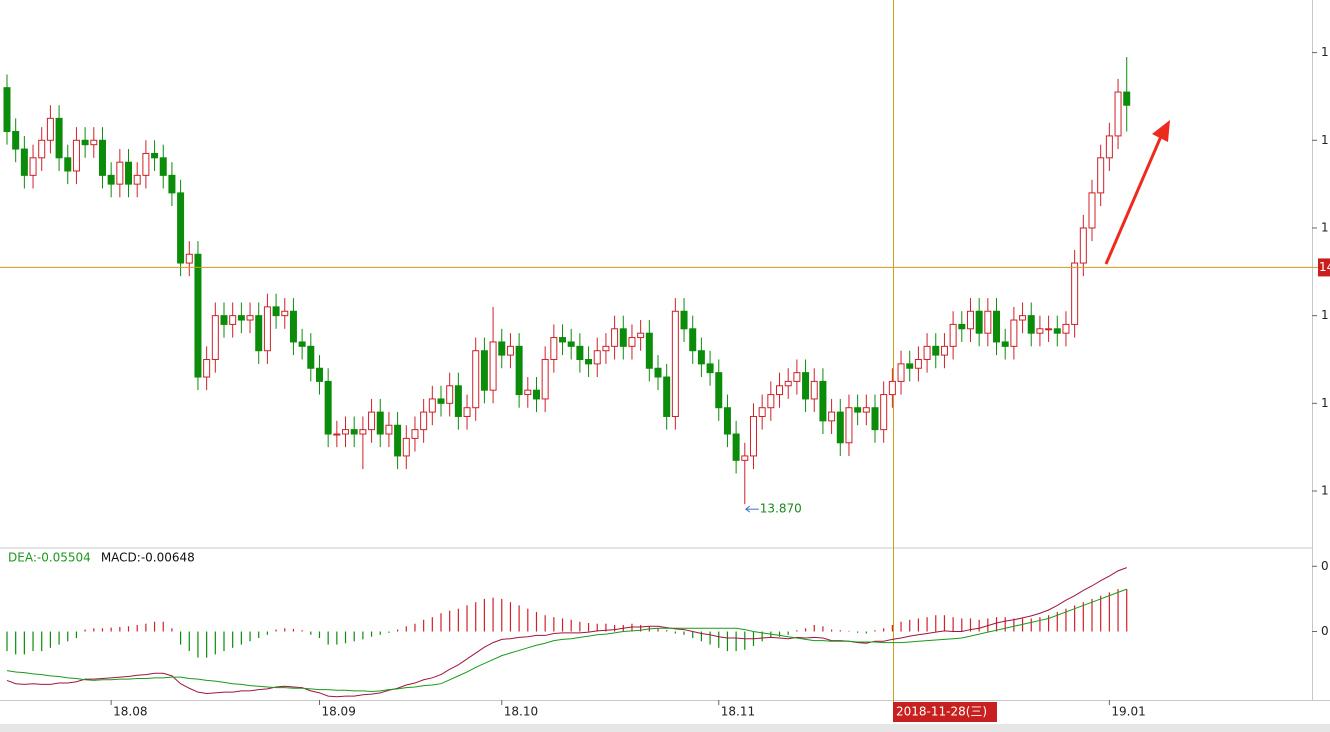 This screenshot has width=1330, height=732. What do you see at coordinates (1137, 192) in the screenshot?
I see `trend-arrow` at bounding box center [1137, 192].